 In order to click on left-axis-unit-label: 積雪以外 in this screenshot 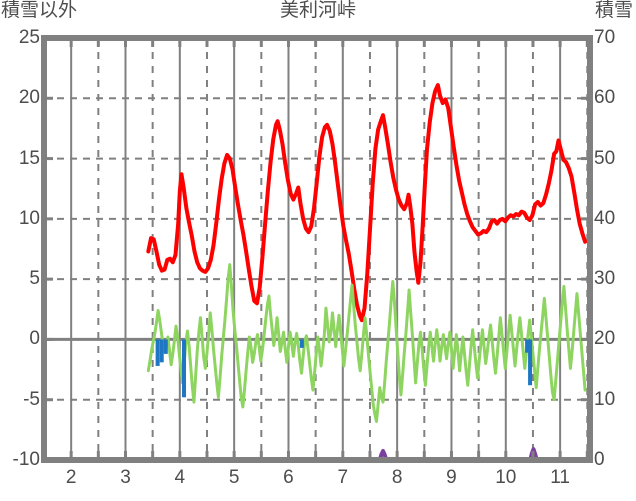, I will do `click(39, 10)`.